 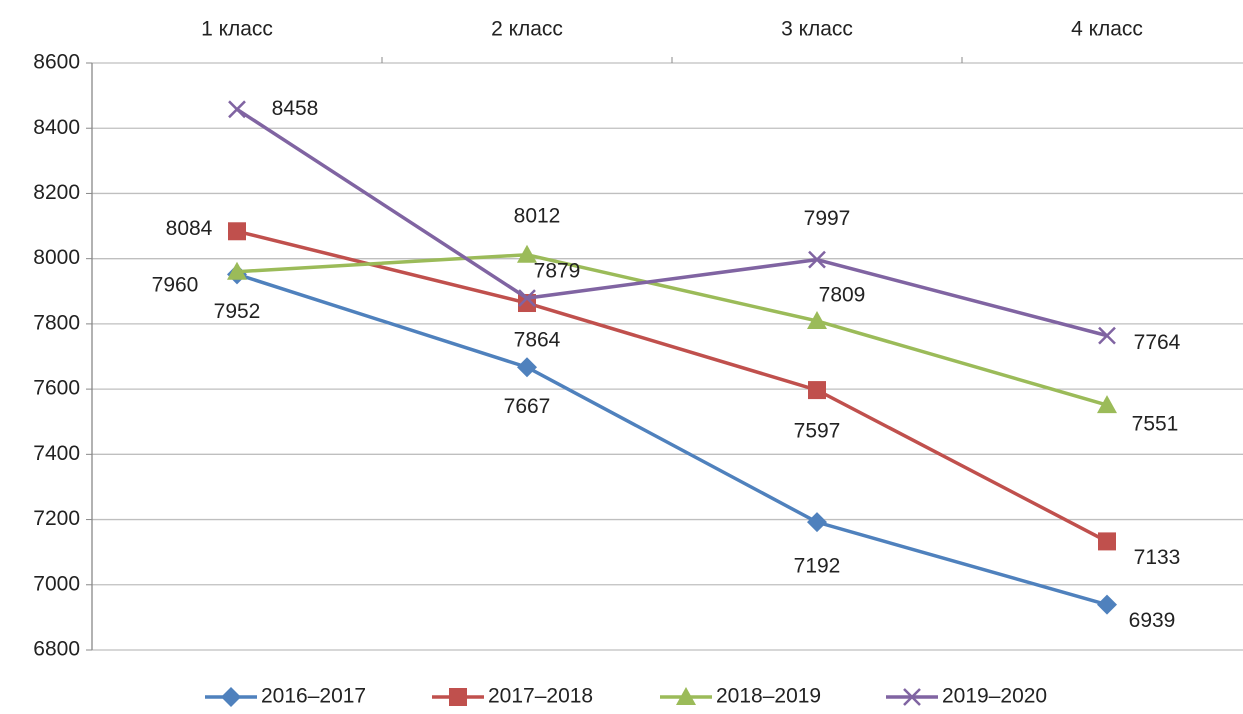 What do you see at coordinates (537, 215) in the screenshot?
I see `data-label: 8012` at bounding box center [537, 215].